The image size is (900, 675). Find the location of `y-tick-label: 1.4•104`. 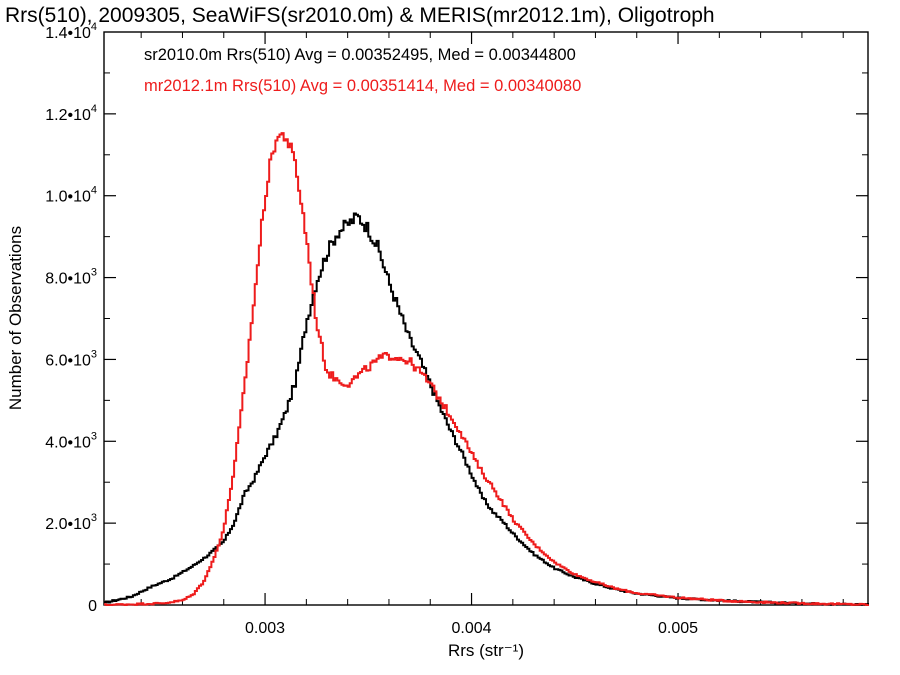

y-tick-label: 1.4•104 is located at coordinates (71, 31).